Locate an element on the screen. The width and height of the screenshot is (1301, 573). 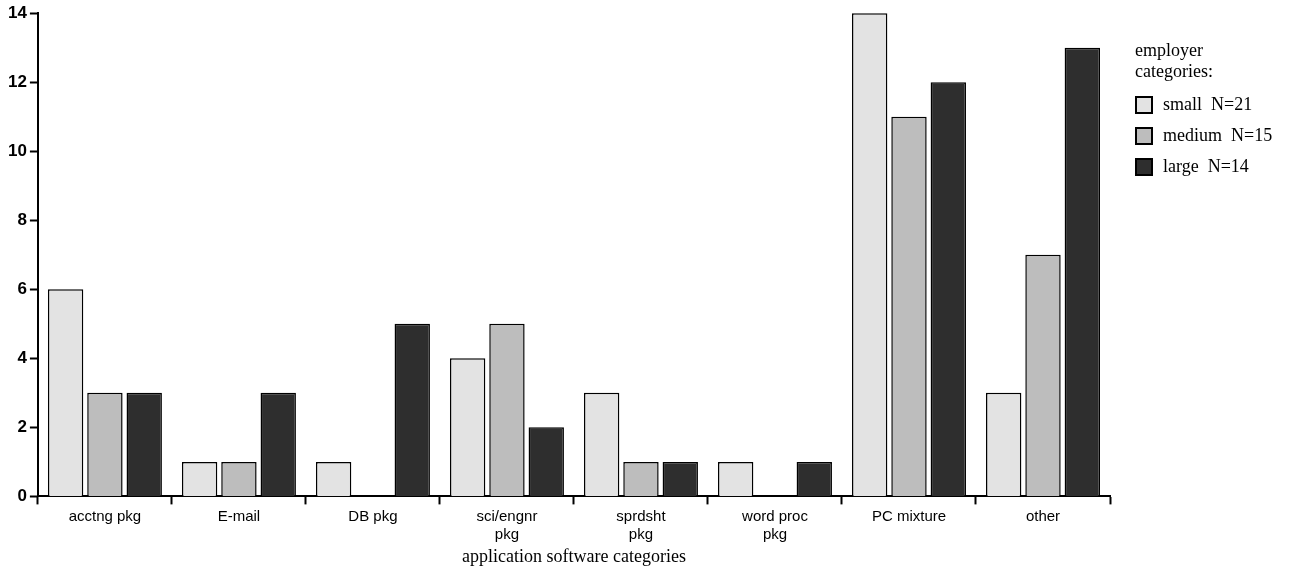
x-tick-label: sprdsht pkg is located at coordinates (641, 524).